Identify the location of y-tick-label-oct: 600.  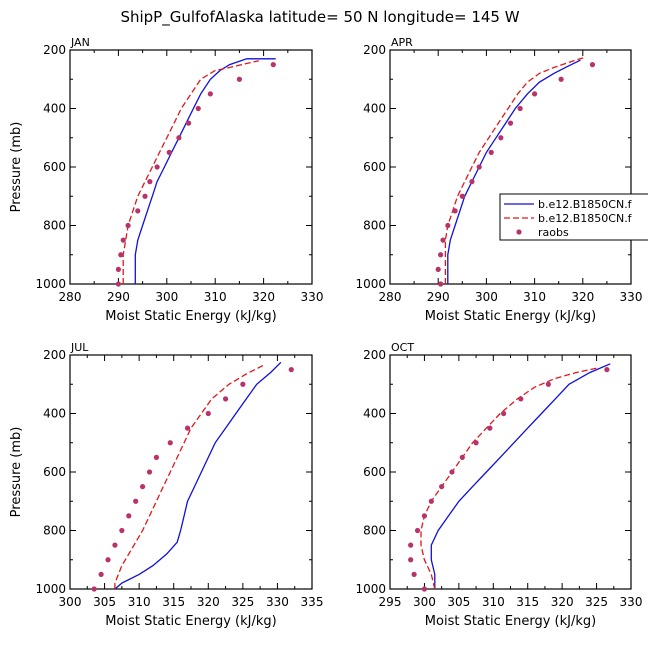
(374, 472).